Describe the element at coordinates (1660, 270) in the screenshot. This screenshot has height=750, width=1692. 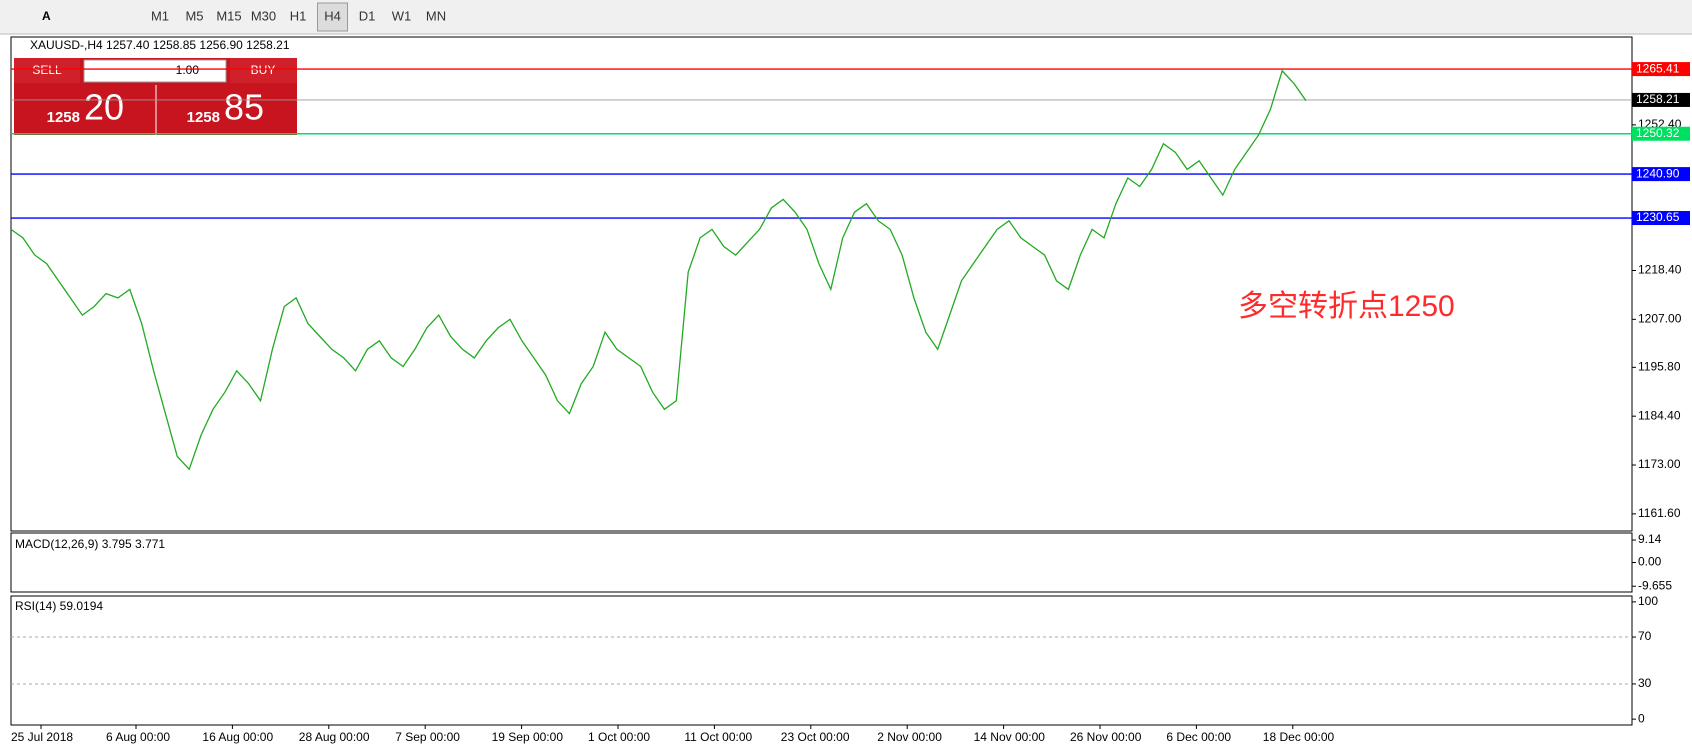
I see `y-tick-label: 1218.40` at that location.